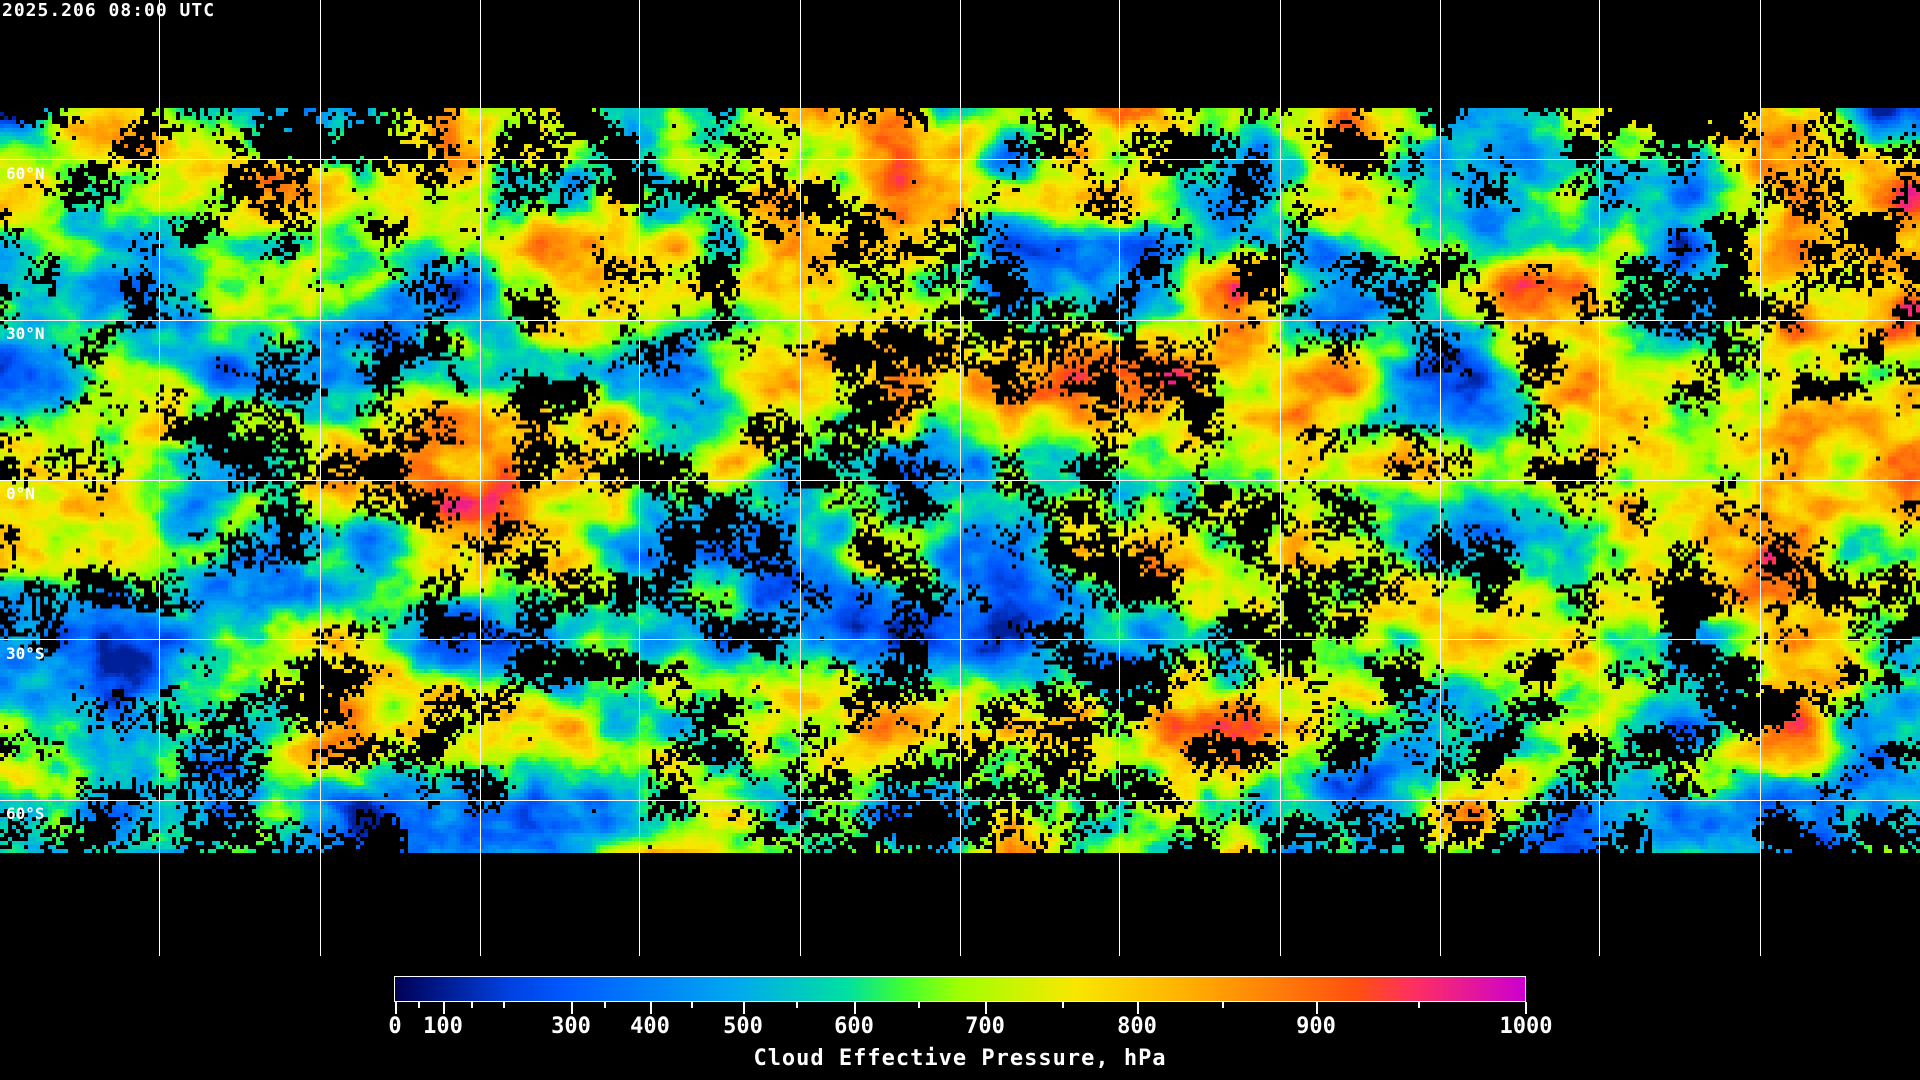 This screenshot has width=1920, height=1080. I want to click on colorbar-title: Cloud Effective Pressure, hPa, so click(960, 1058).